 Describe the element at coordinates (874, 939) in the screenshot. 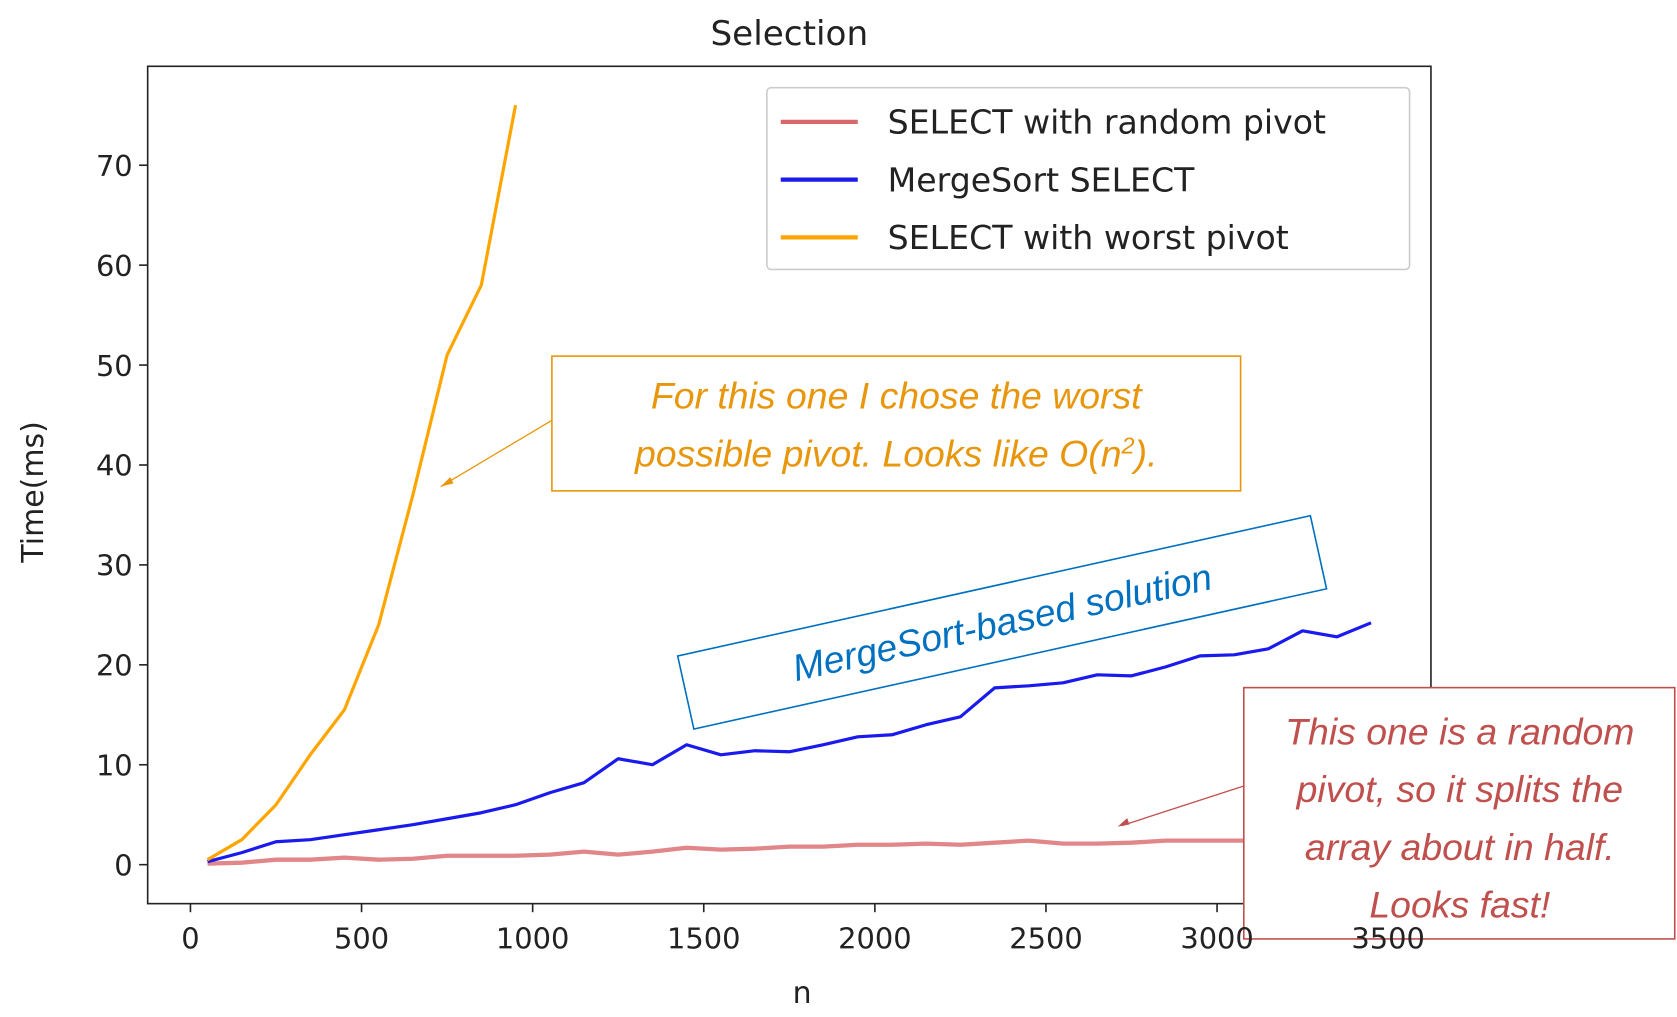

I see `x-tick-label: 2000` at that location.